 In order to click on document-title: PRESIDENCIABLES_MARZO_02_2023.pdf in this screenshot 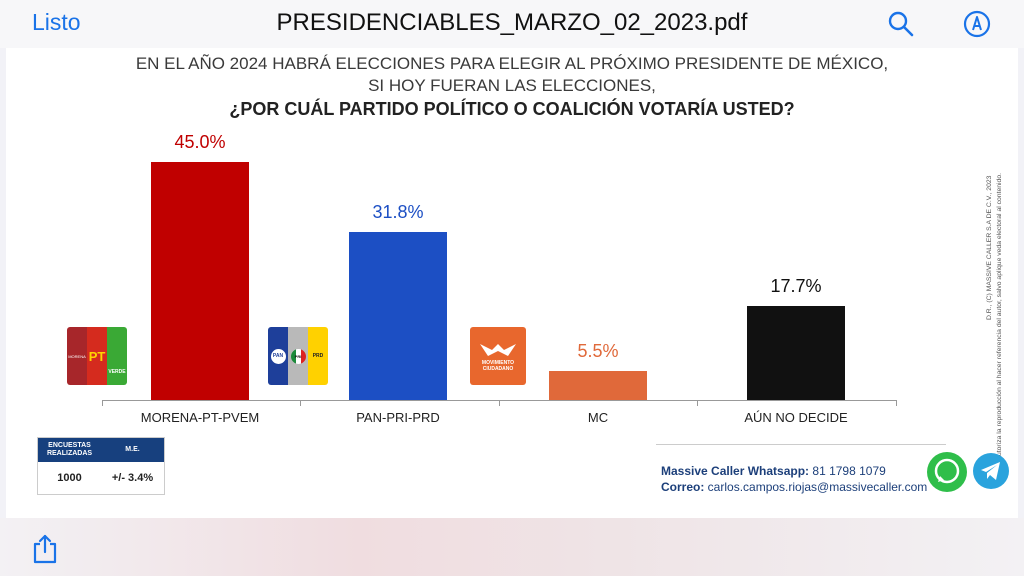, I will do `click(512, 22)`.